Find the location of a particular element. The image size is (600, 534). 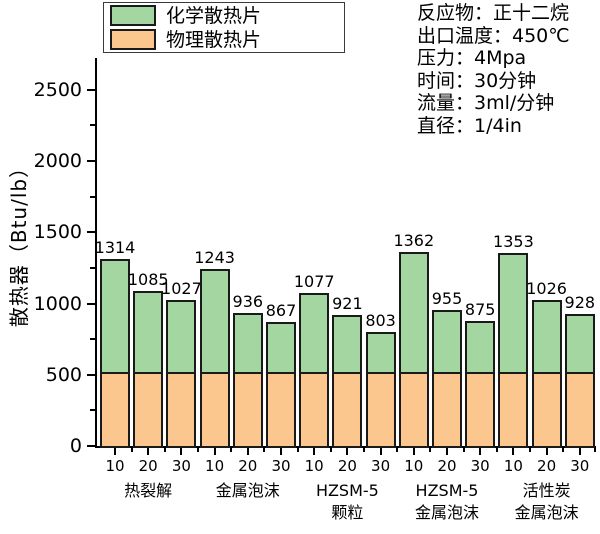

legend-label-chemical: 化学散热片 is located at coordinates (214, 15).